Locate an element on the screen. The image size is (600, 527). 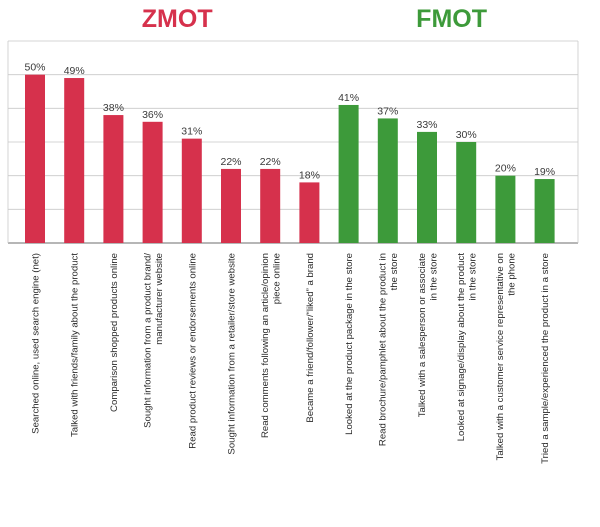
category-label-line: Became a friend/follower/“liked” a brand is located at coordinates (310, 338).